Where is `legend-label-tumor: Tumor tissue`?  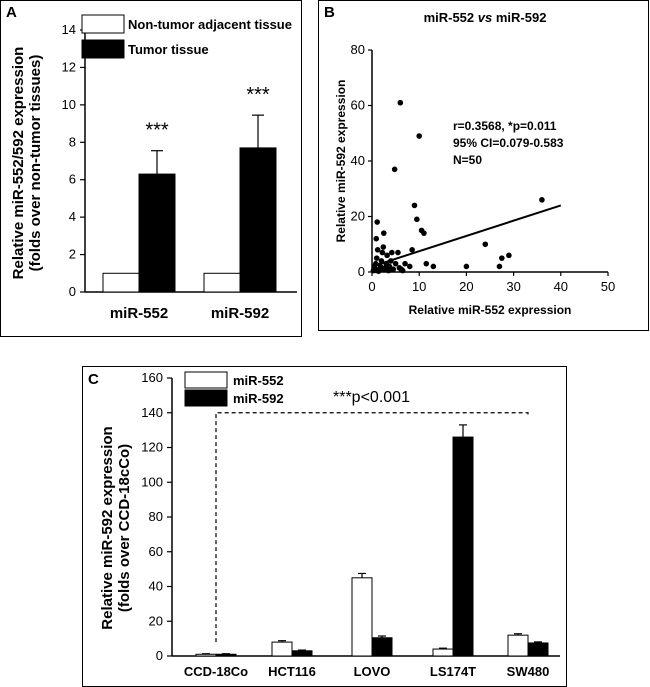 legend-label-tumor: Tumor tissue is located at coordinates (168, 49).